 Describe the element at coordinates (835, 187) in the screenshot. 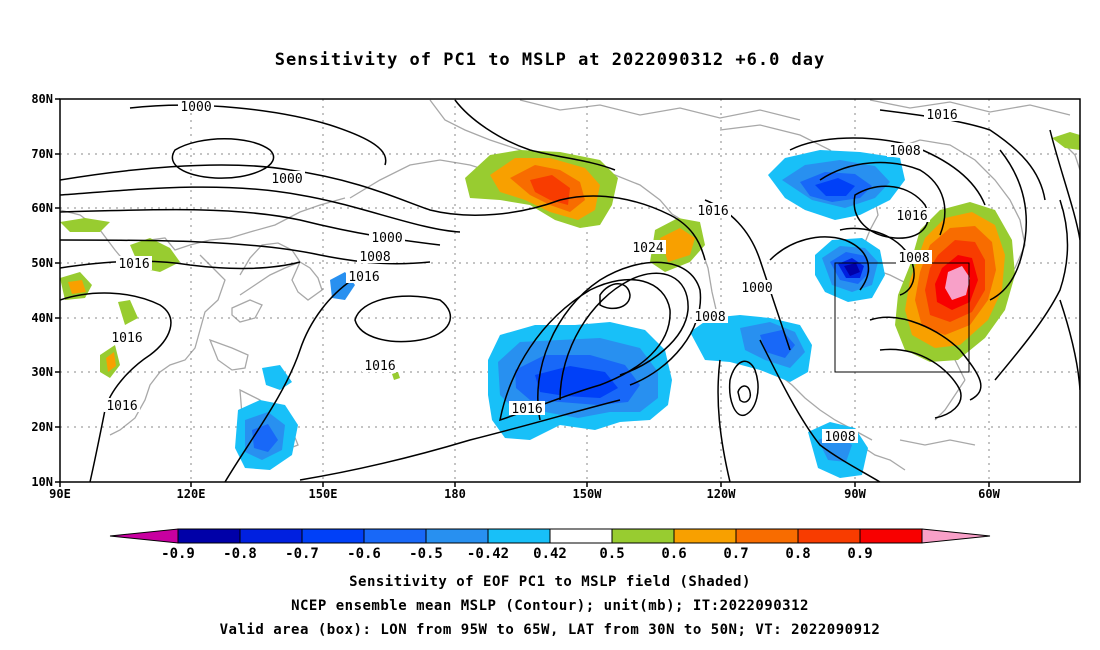

I see `shade-canada-neg4` at that location.